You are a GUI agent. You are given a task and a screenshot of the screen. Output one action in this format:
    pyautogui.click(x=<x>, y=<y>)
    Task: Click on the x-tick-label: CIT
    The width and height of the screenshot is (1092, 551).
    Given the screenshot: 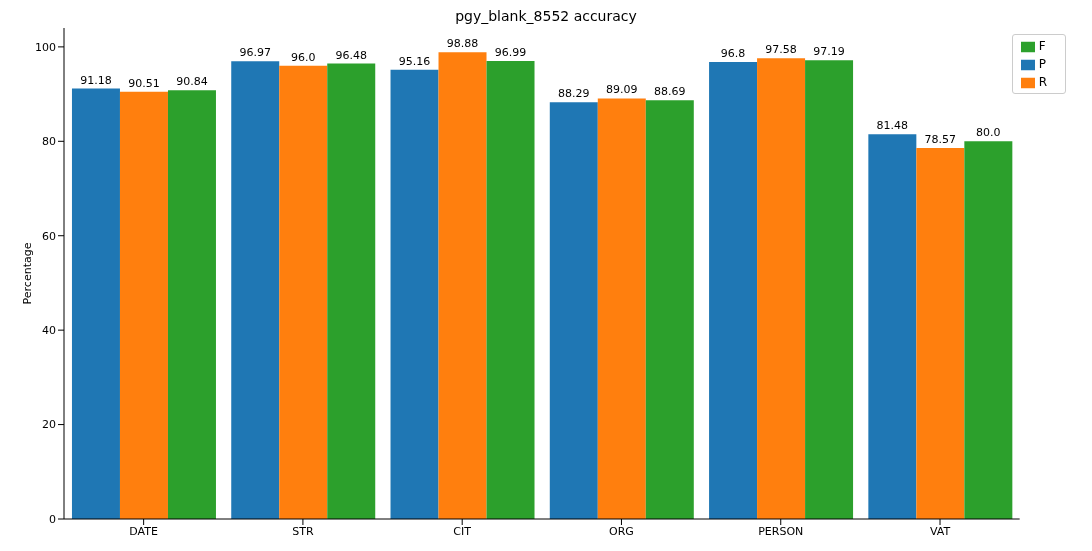 What is the action you would take?
    pyautogui.click(x=462, y=531)
    